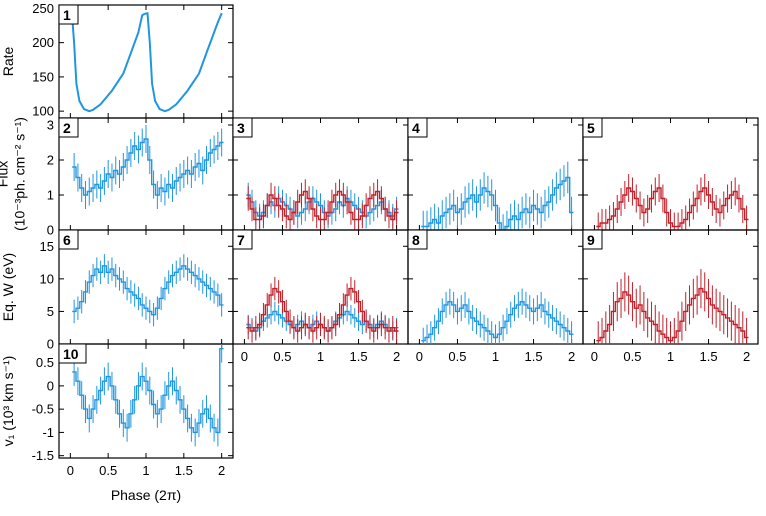 The image size is (766, 516). I want to click on ytick-label-10-1: 0, so click(50, 385).